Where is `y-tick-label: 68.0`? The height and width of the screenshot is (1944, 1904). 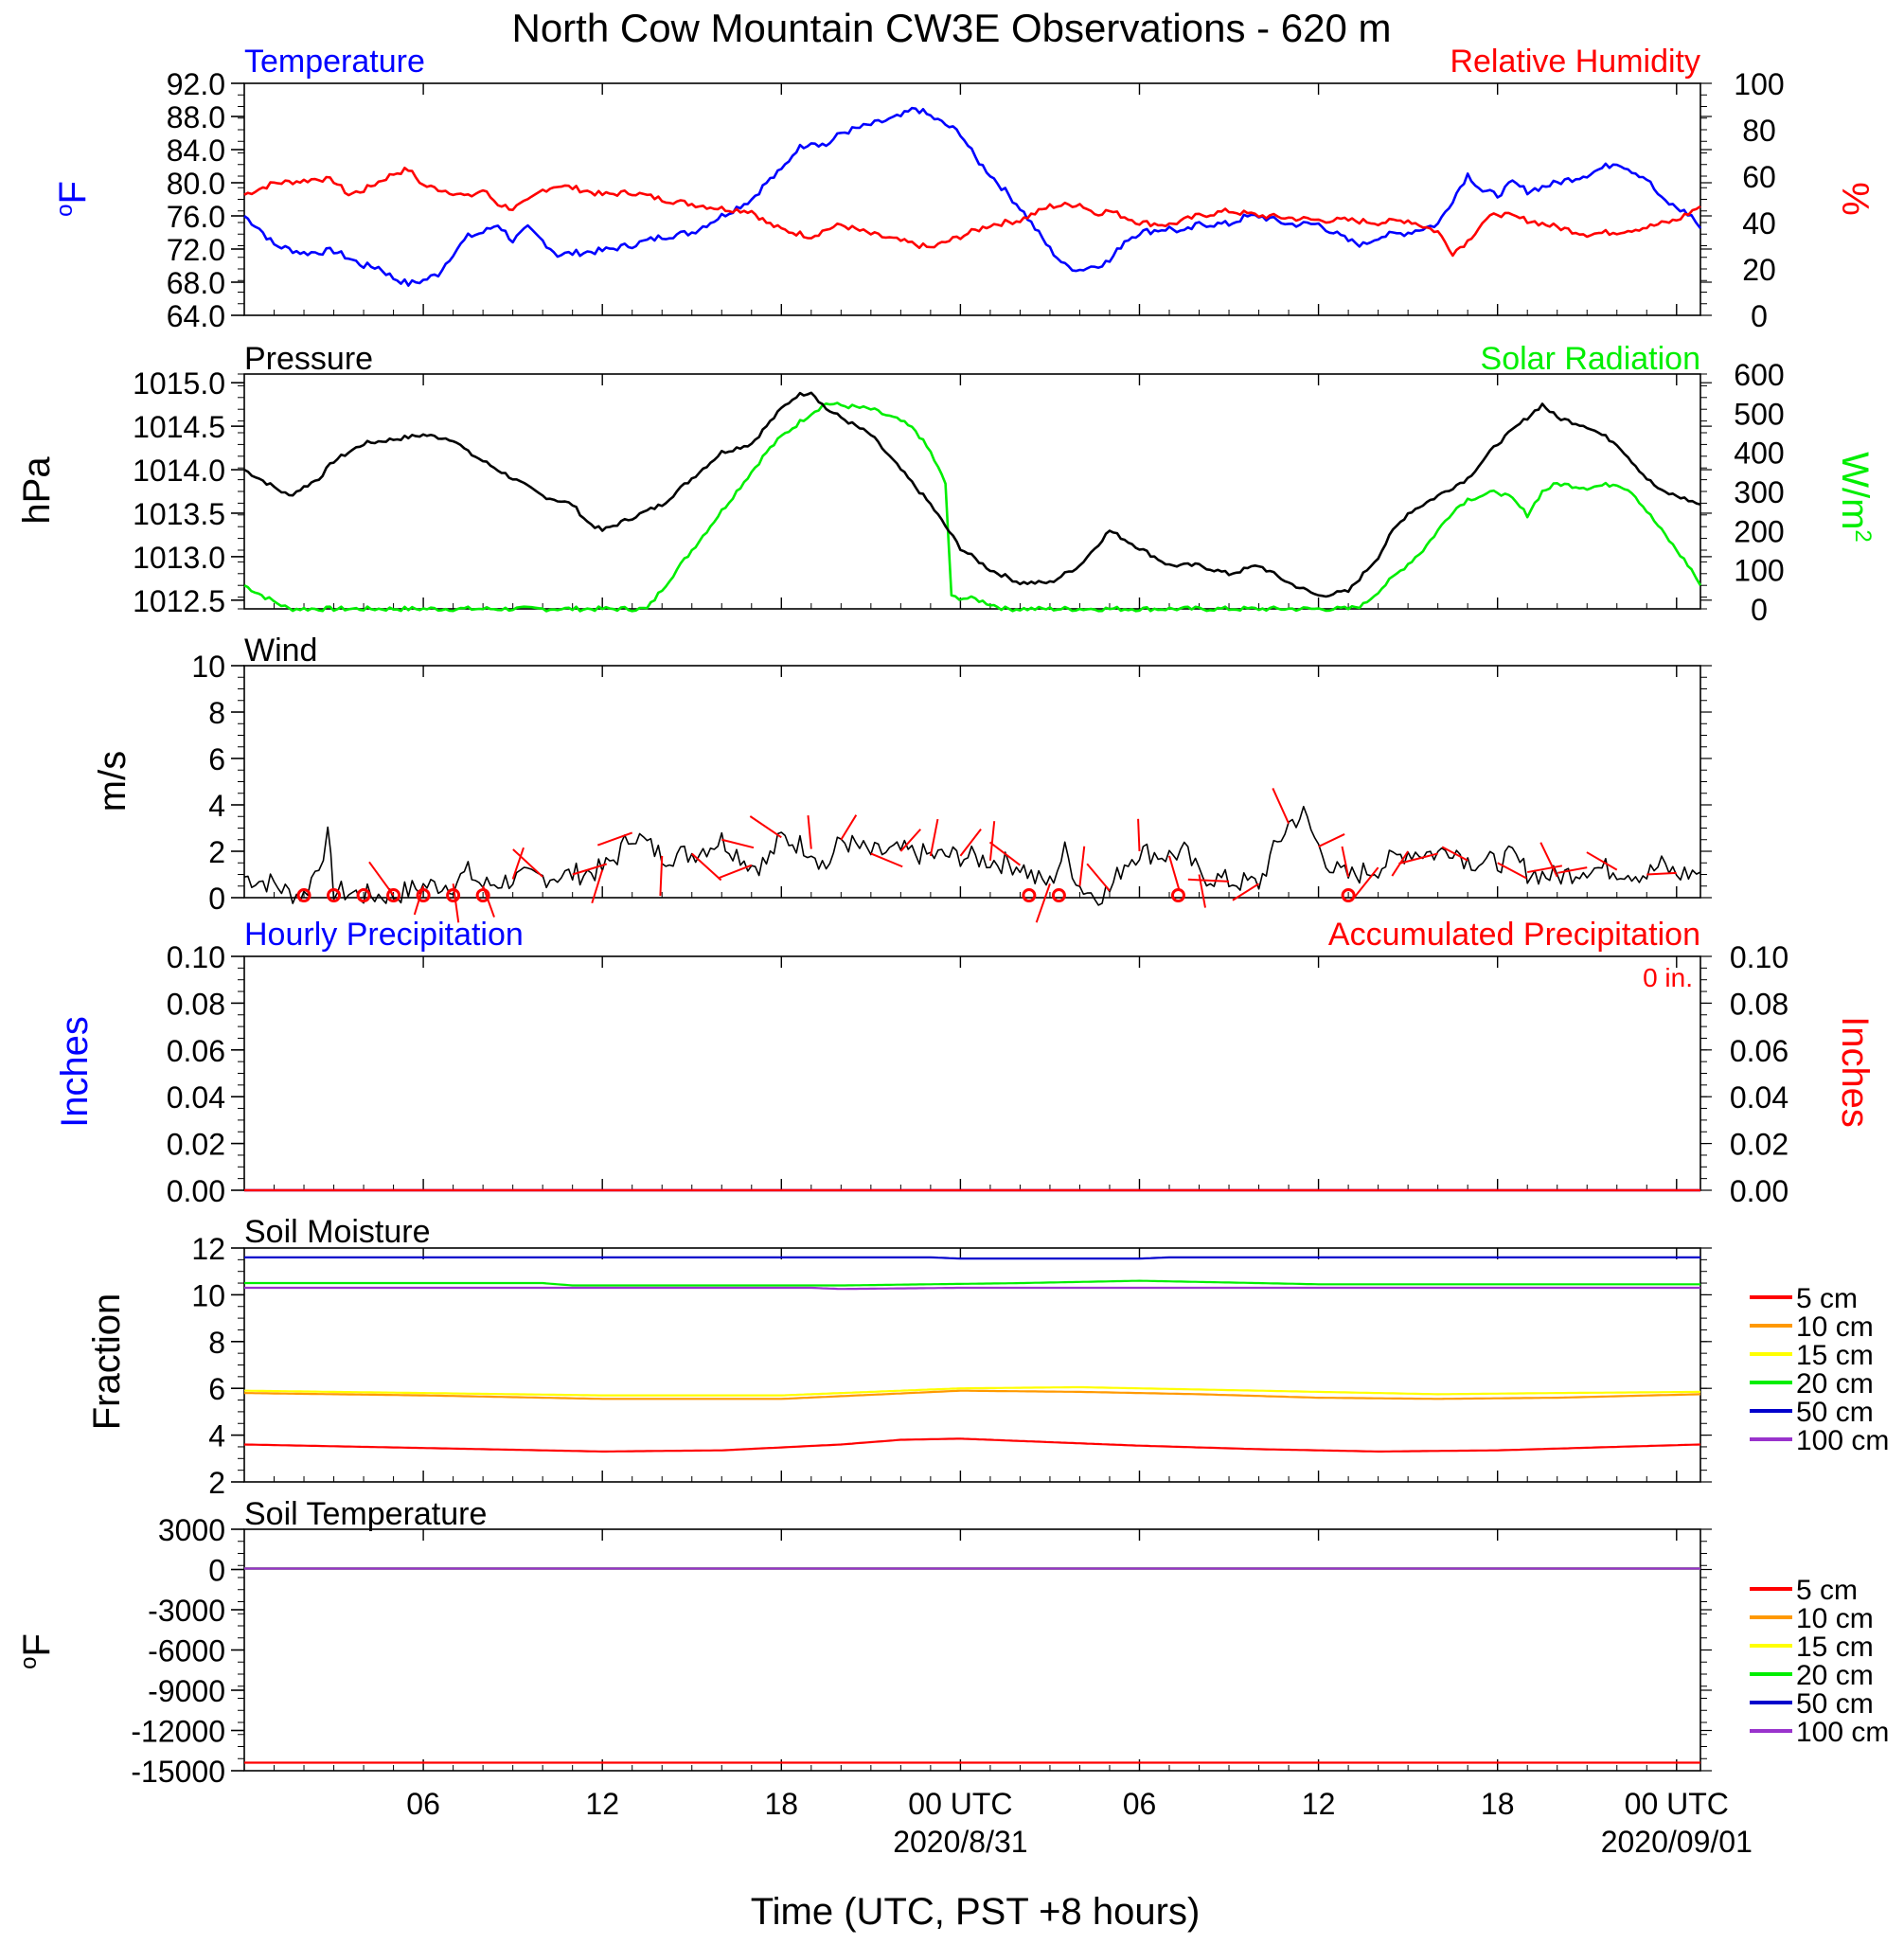
y-tick-label: 68.0 is located at coordinates (196, 283).